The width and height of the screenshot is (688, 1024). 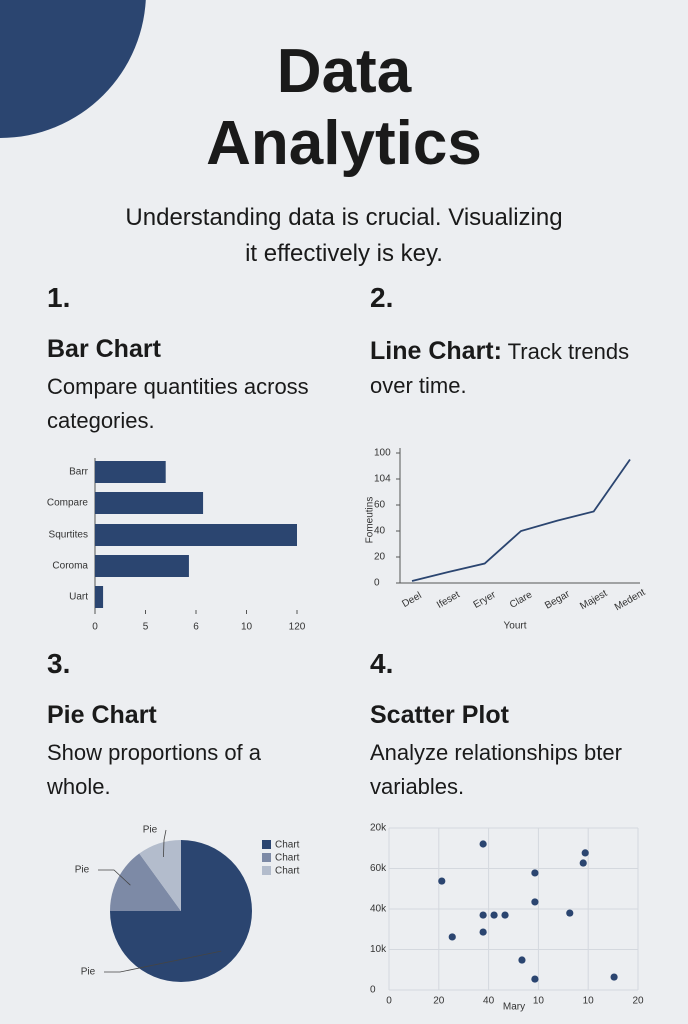 What do you see at coordinates (521, 600) in the screenshot?
I see `x-tick-label: Clare` at bounding box center [521, 600].